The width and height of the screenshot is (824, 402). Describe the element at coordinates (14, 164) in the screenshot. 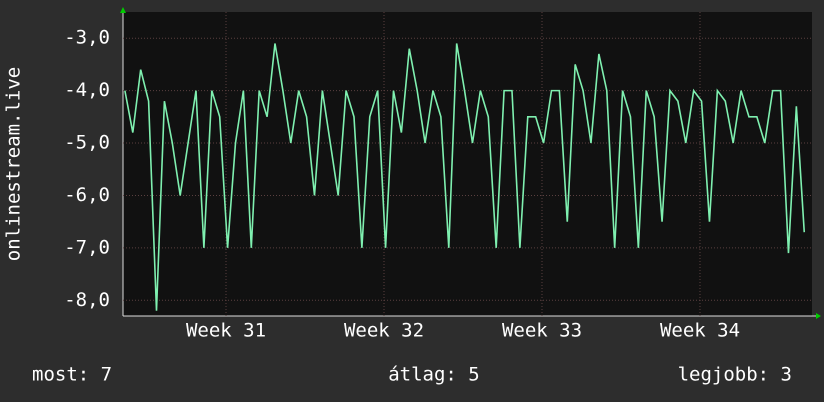

I see `y-axis-label: onlinestream.live` at that location.